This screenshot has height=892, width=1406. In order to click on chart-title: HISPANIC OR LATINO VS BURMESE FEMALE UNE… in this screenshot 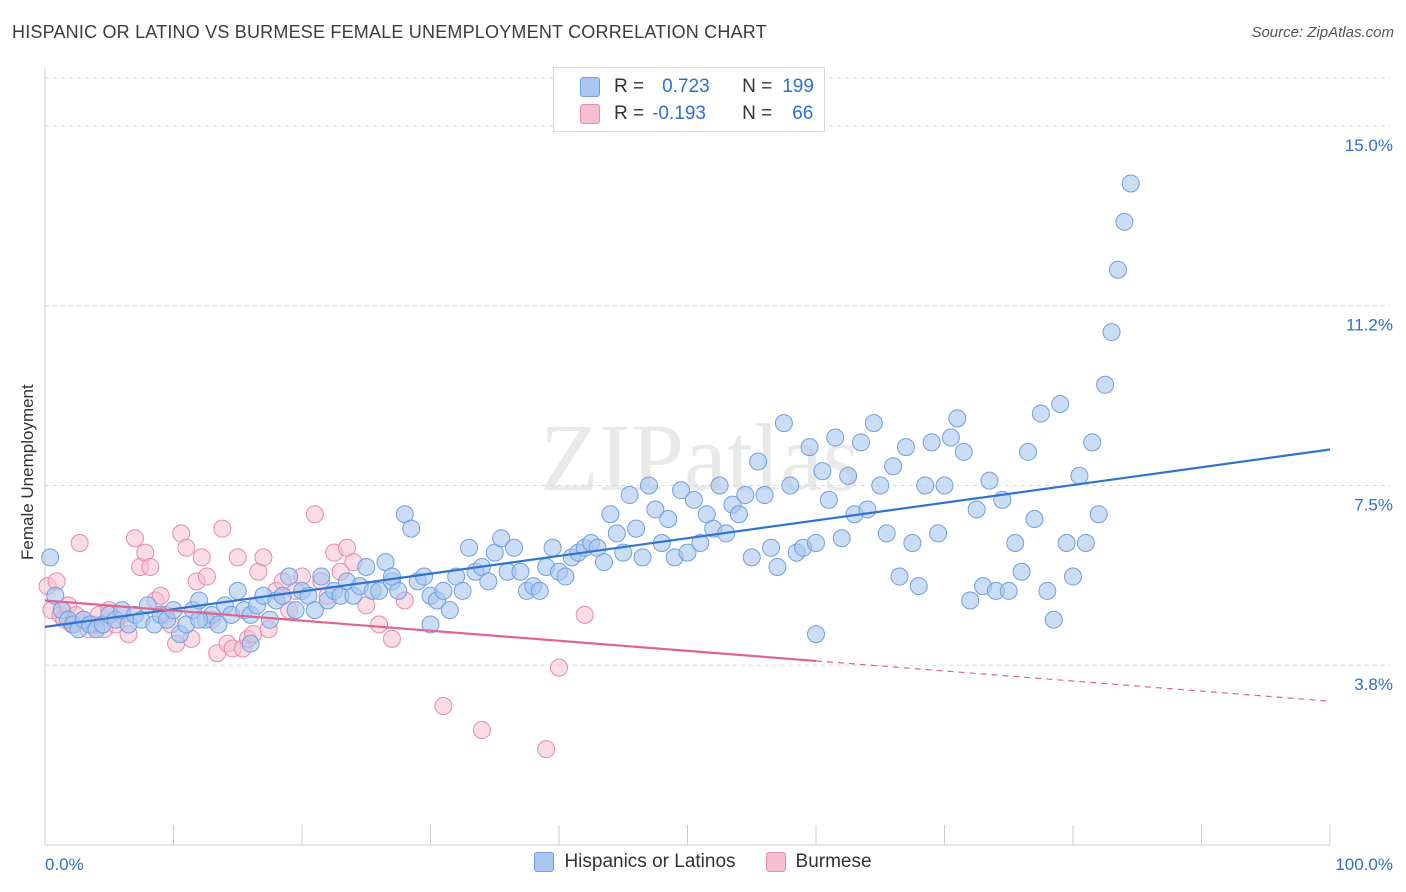, I will do `click(389, 32)`.